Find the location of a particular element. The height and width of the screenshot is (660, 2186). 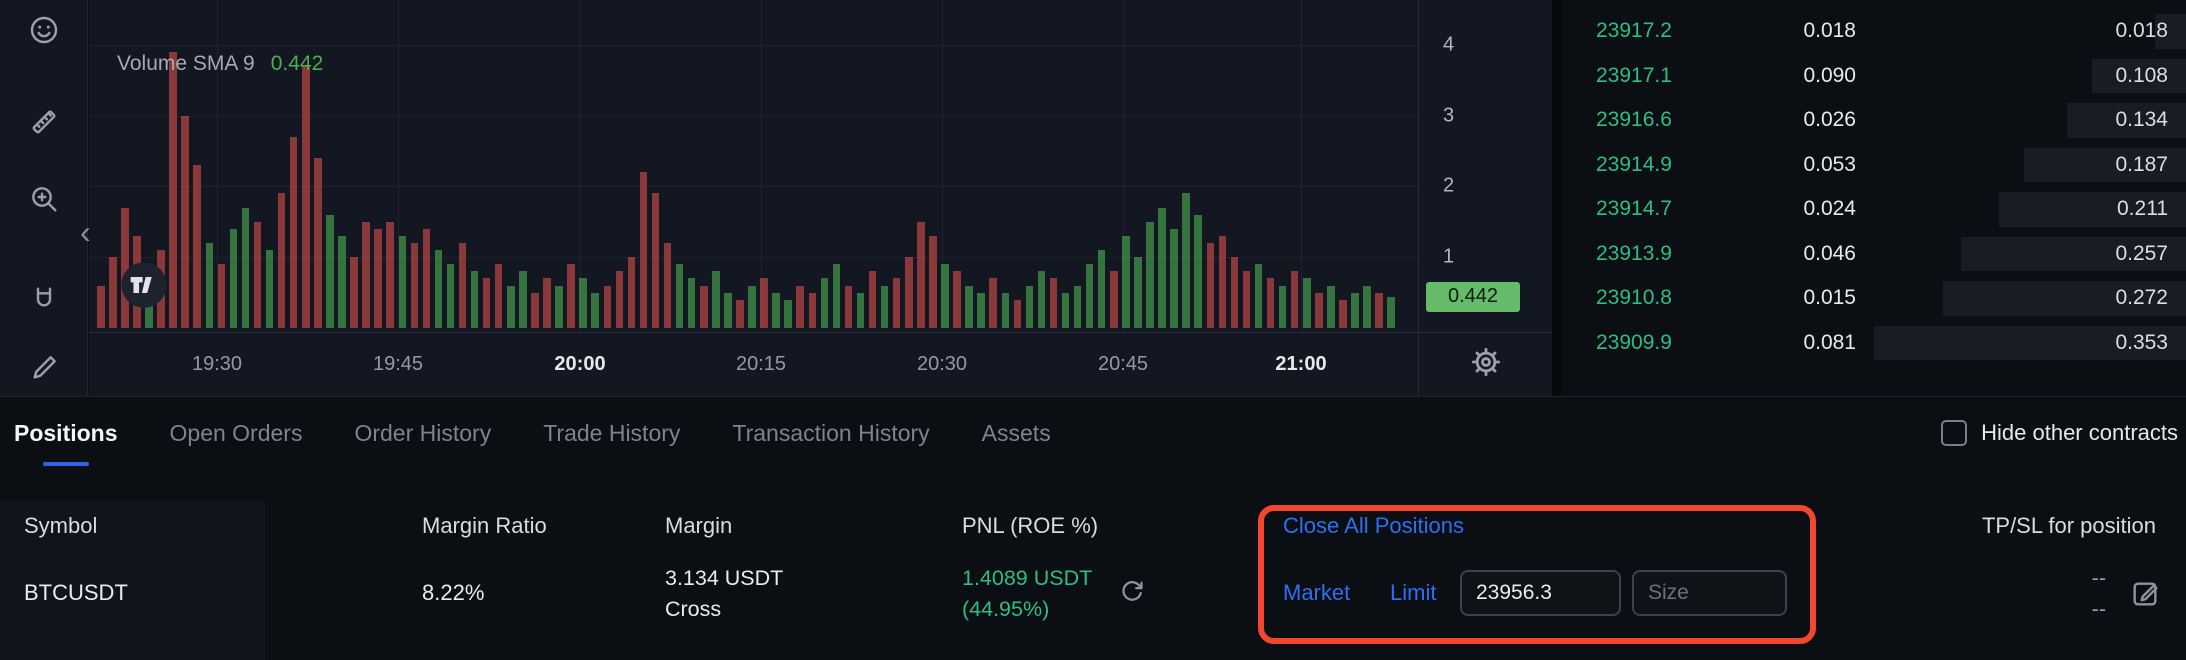

tab-order-history: Order History is located at coordinates (422, 433).